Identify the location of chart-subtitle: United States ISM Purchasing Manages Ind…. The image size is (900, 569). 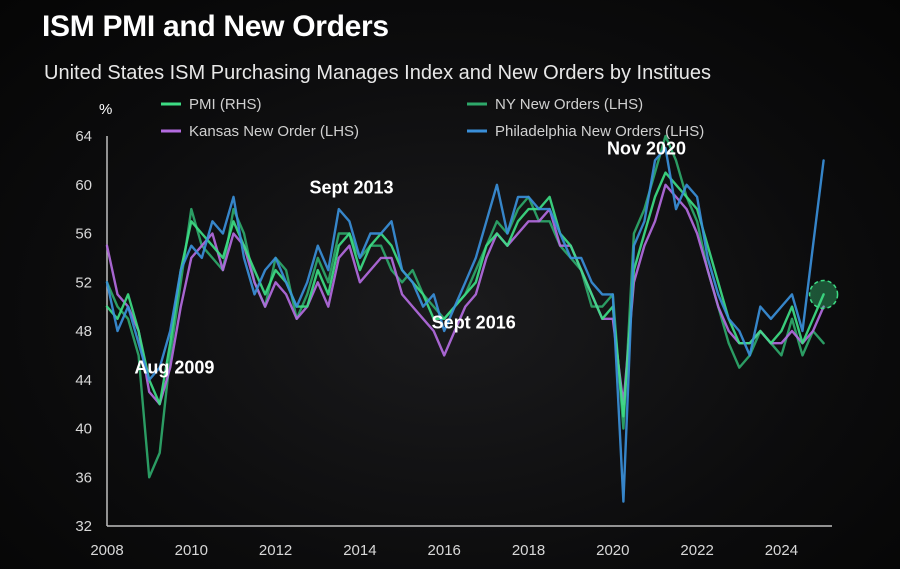
(378, 73).